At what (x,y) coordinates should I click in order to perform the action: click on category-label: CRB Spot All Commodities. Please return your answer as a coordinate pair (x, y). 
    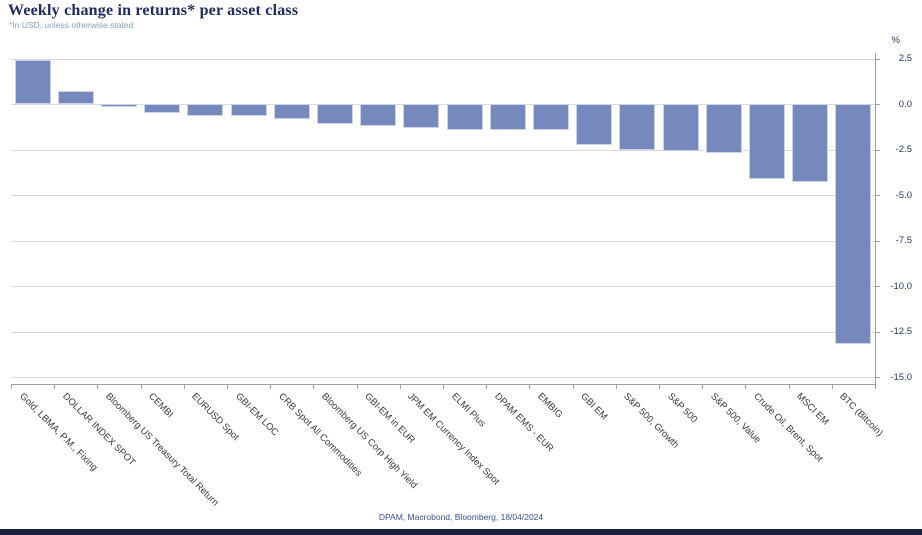
    Looking at the image, I should click on (320, 435).